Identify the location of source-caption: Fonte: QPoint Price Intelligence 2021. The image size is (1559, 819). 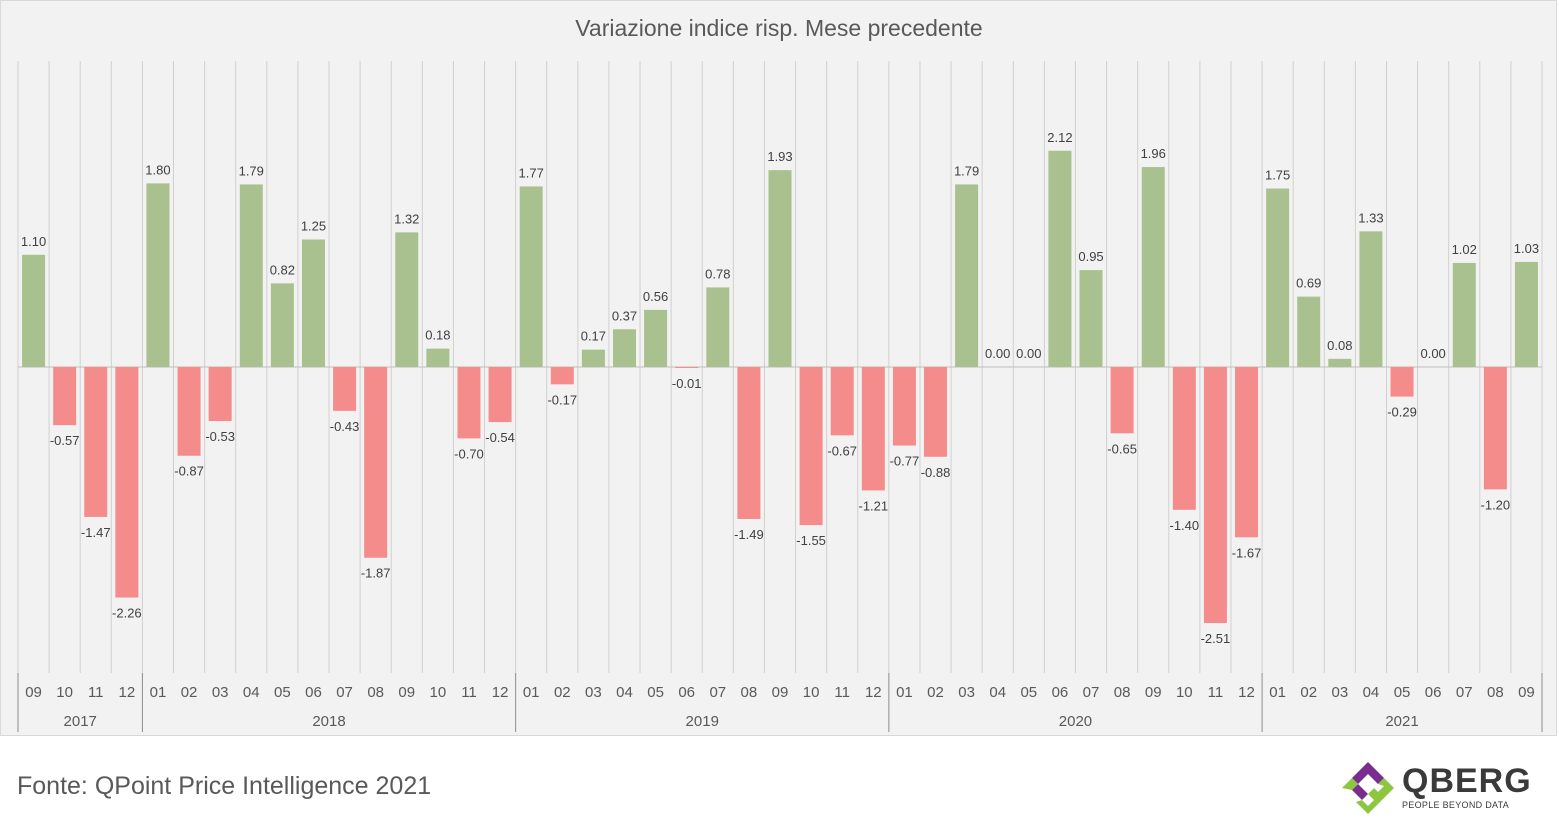
(224, 786).